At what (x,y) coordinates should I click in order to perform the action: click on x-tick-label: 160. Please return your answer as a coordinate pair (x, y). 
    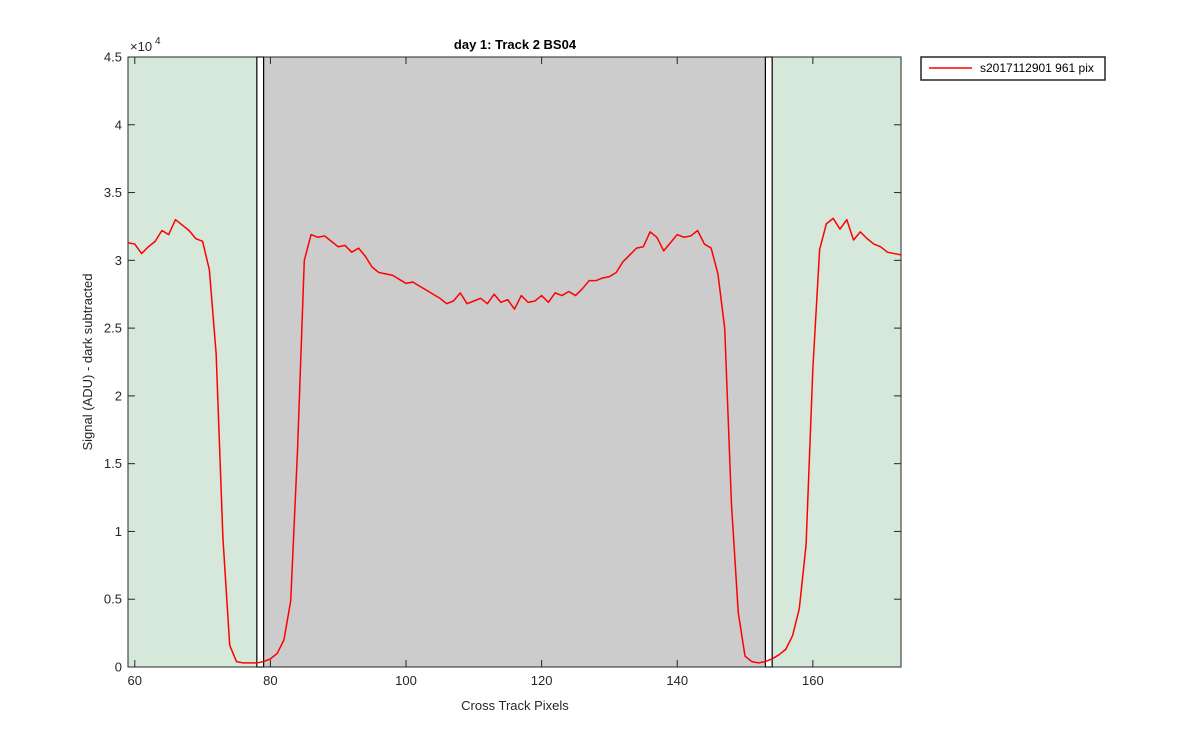
    Looking at the image, I should click on (813, 680).